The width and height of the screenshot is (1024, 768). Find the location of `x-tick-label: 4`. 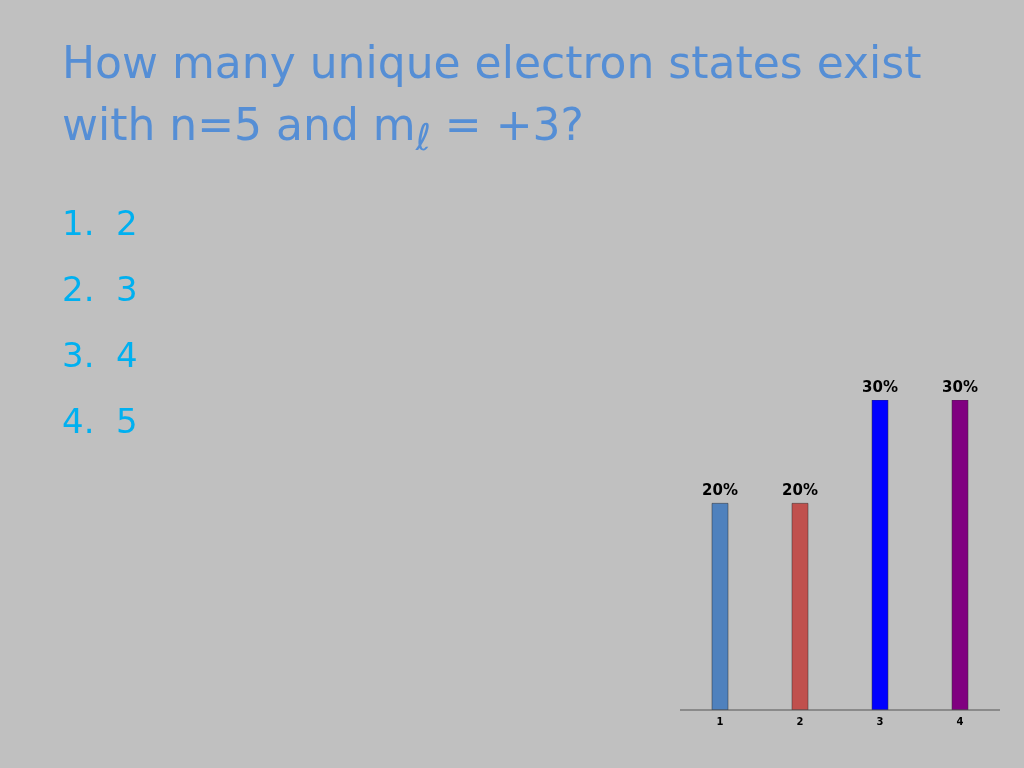

x-tick-label: 4 is located at coordinates (960, 722).